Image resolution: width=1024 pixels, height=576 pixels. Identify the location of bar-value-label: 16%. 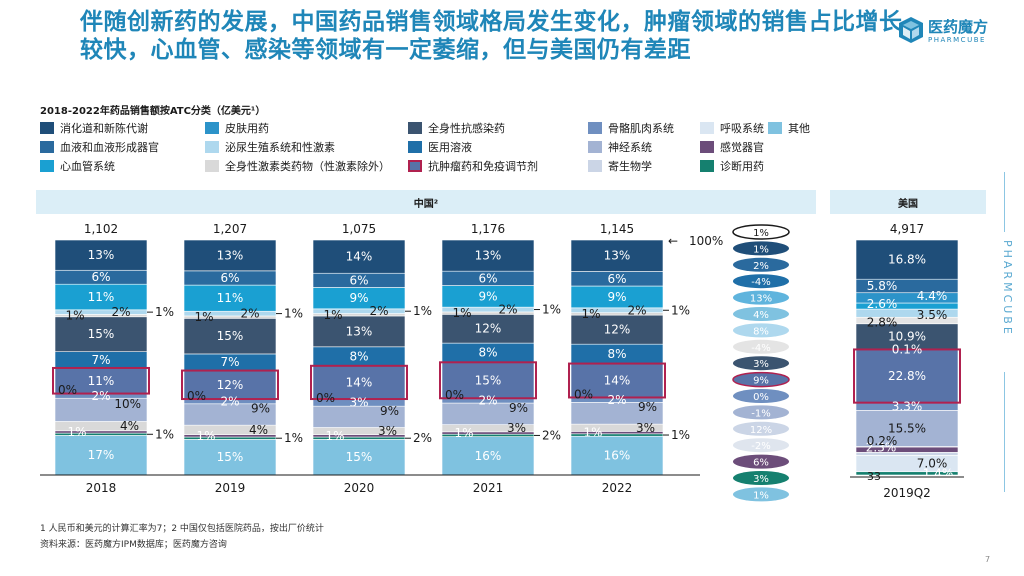
(488, 456).